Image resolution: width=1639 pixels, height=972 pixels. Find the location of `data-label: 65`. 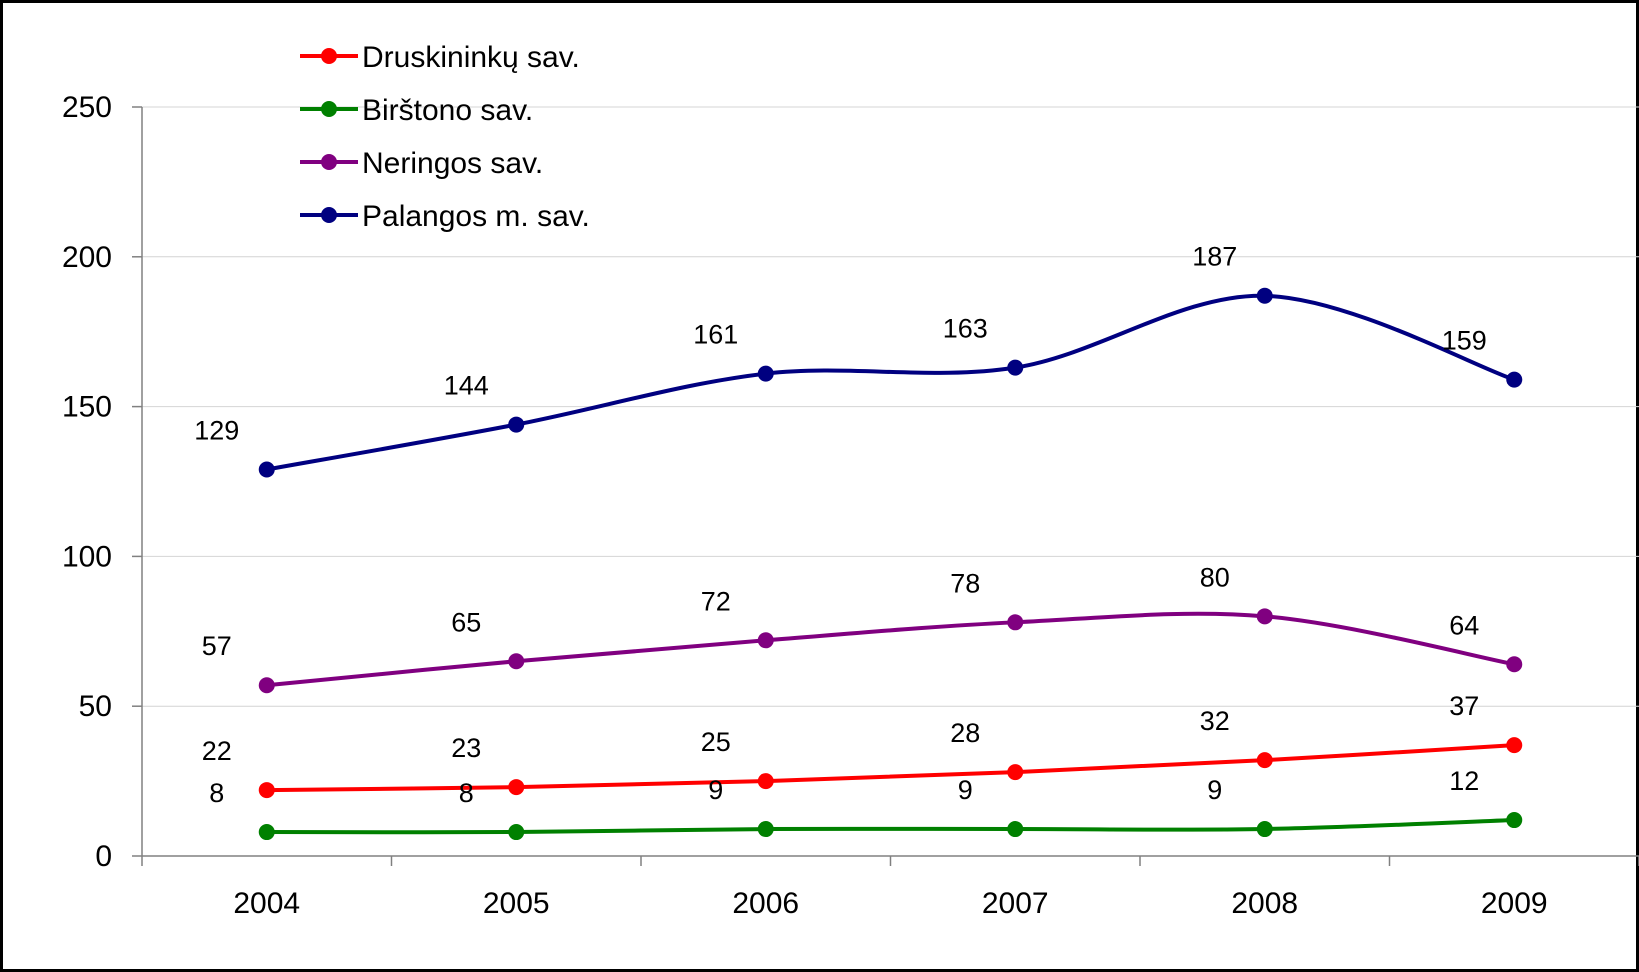

data-label: 65 is located at coordinates (466, 622).